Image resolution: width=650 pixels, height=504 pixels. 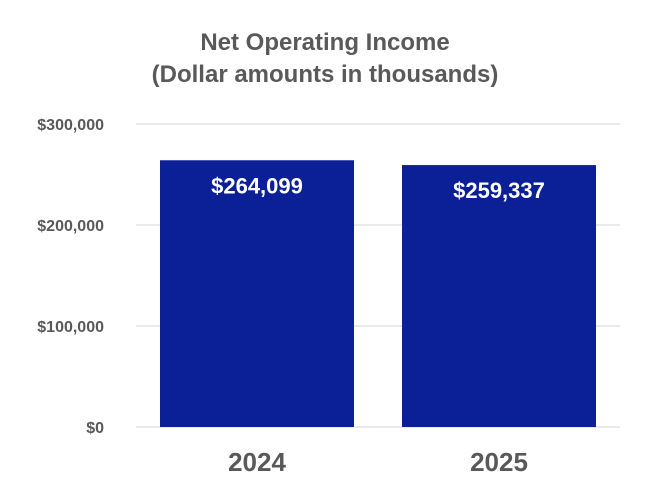 What do you see at coordinates (378, 462) in the screenshot?
I see `x-axis-tick-labels: 2024 2025` at bounding box center [378, 462].